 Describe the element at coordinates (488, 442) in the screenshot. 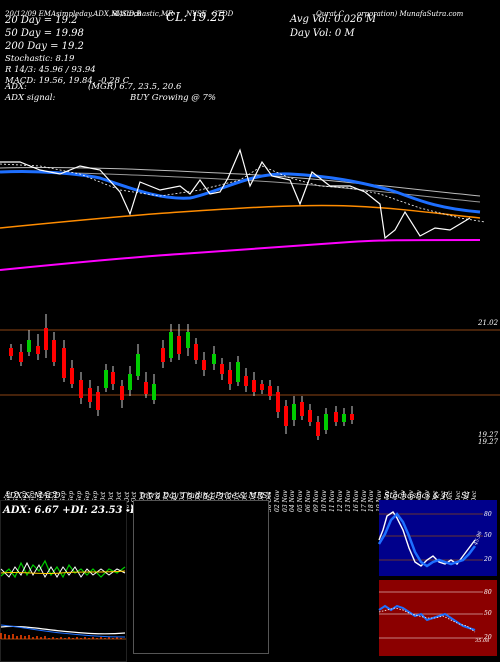

I see `price-axis-bottom-b: 19.27` at that location.